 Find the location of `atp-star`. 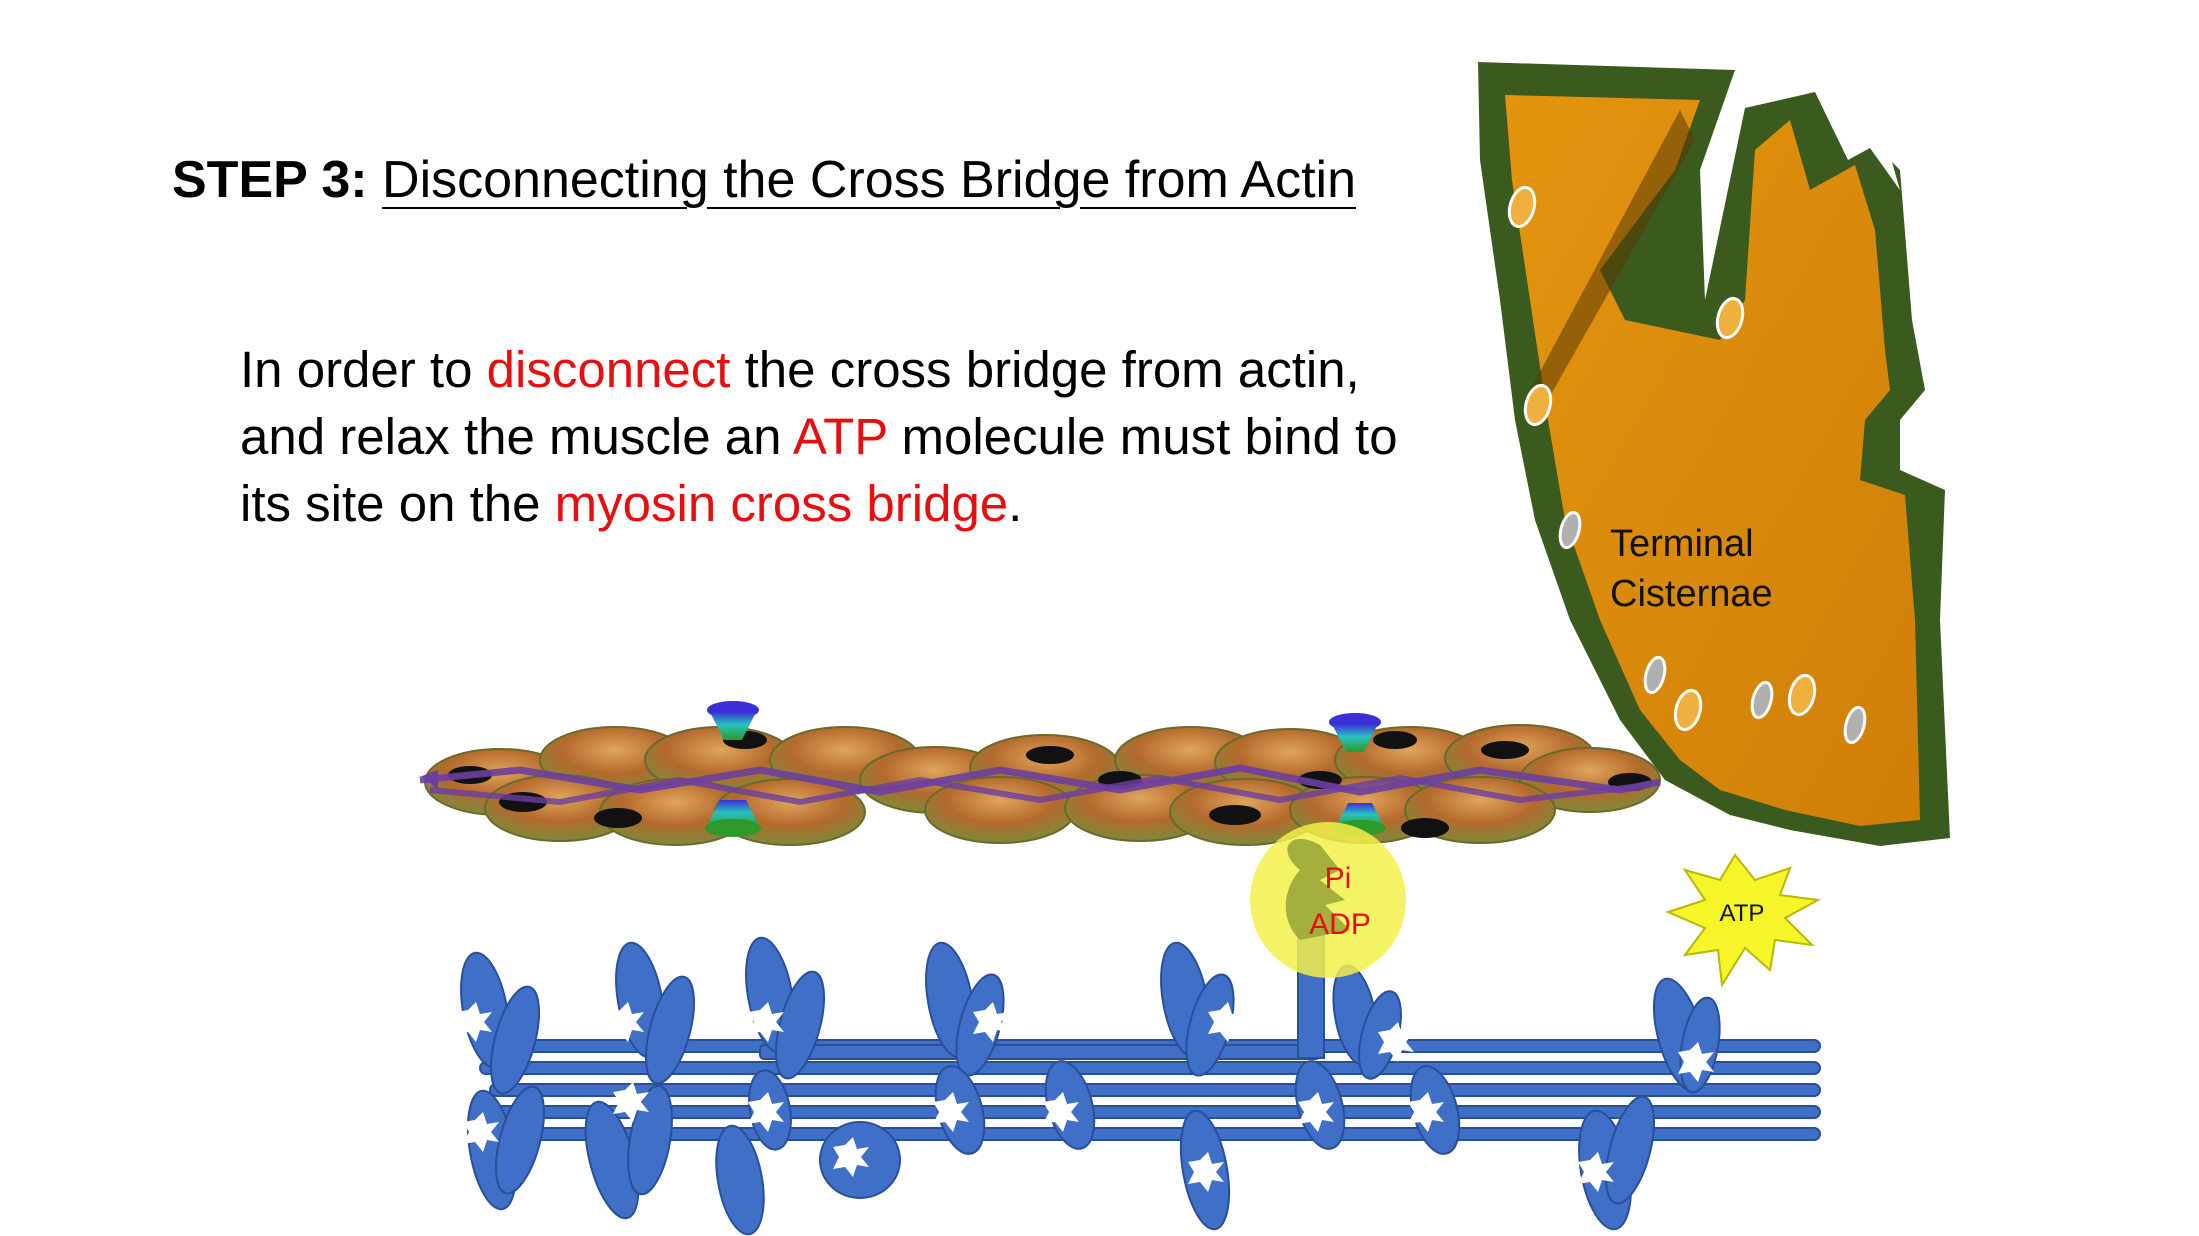

atp-star is located at coordinates (1743, 920).